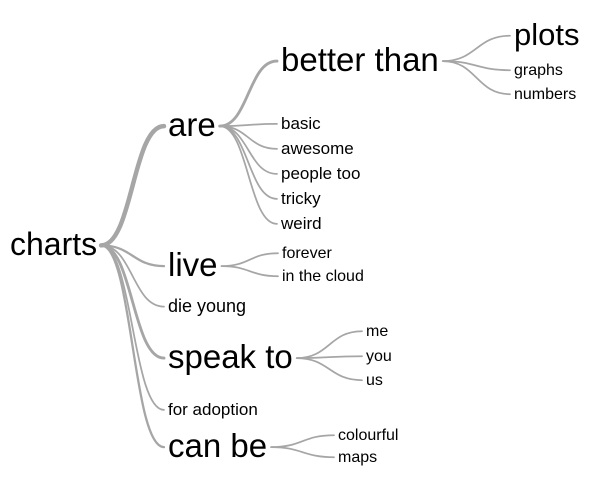 This screenshot has height=490, width=613. Describe the element at coordinates (301, 198) in the screenshot. I see `word-tricky: tricky` at that location.